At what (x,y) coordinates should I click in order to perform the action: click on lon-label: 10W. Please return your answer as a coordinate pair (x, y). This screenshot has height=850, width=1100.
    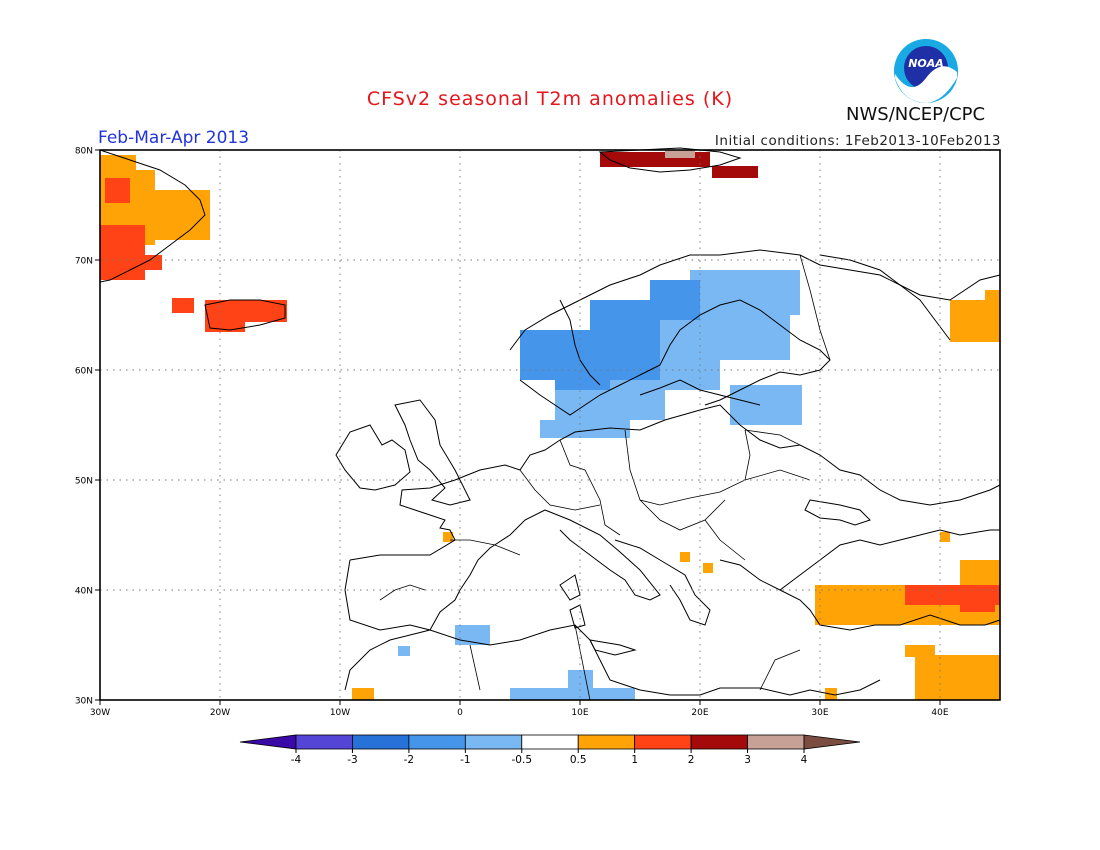
    Looking at the image, I should click on (340, 713).